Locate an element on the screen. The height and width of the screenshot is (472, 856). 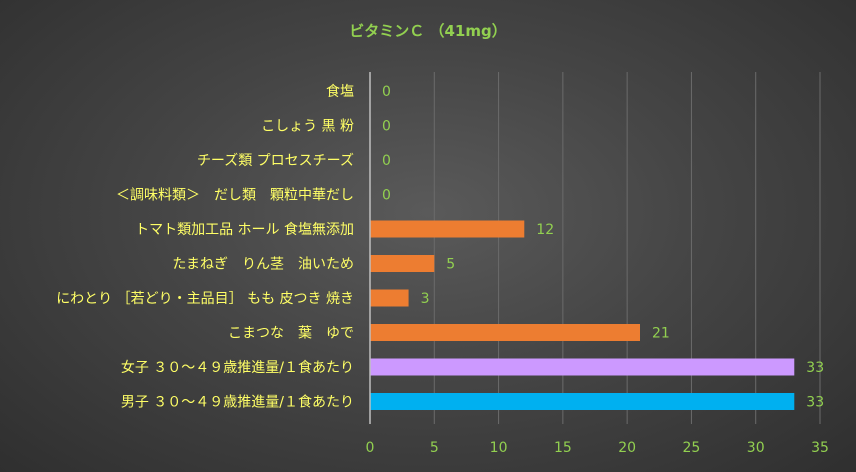
x-tick-label-25: 25 is located at coordinates (692, 448).